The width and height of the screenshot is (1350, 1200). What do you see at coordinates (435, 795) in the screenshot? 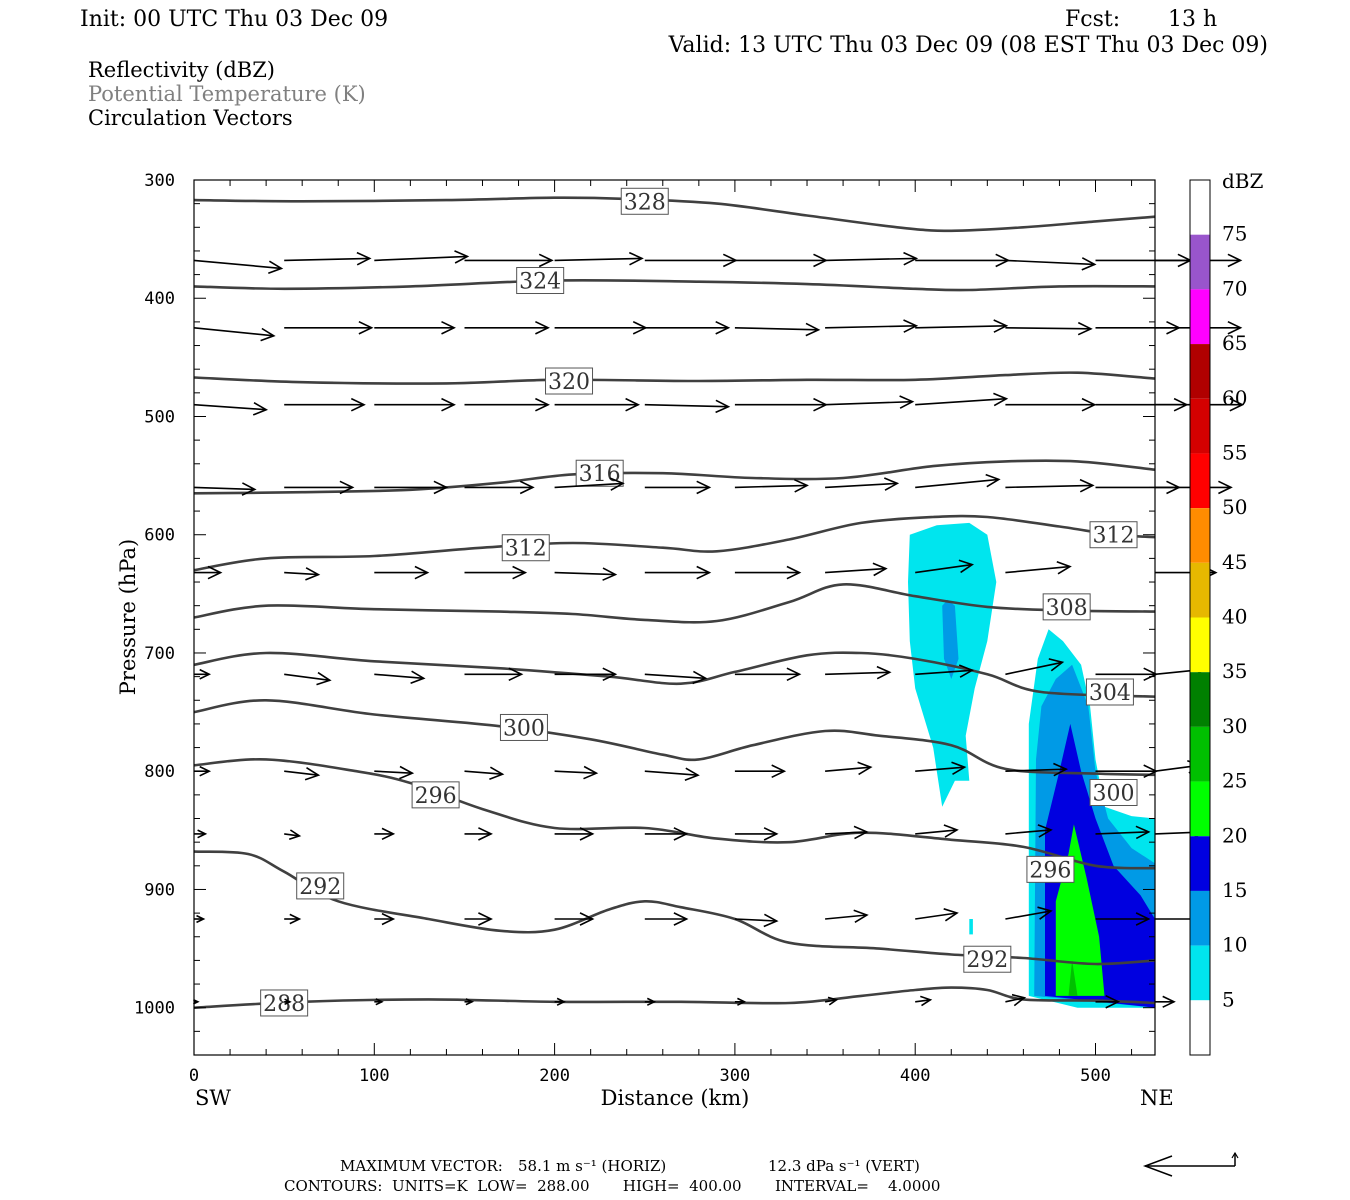
I see `theta-label-296: 296` at bounding box center [435, 795].